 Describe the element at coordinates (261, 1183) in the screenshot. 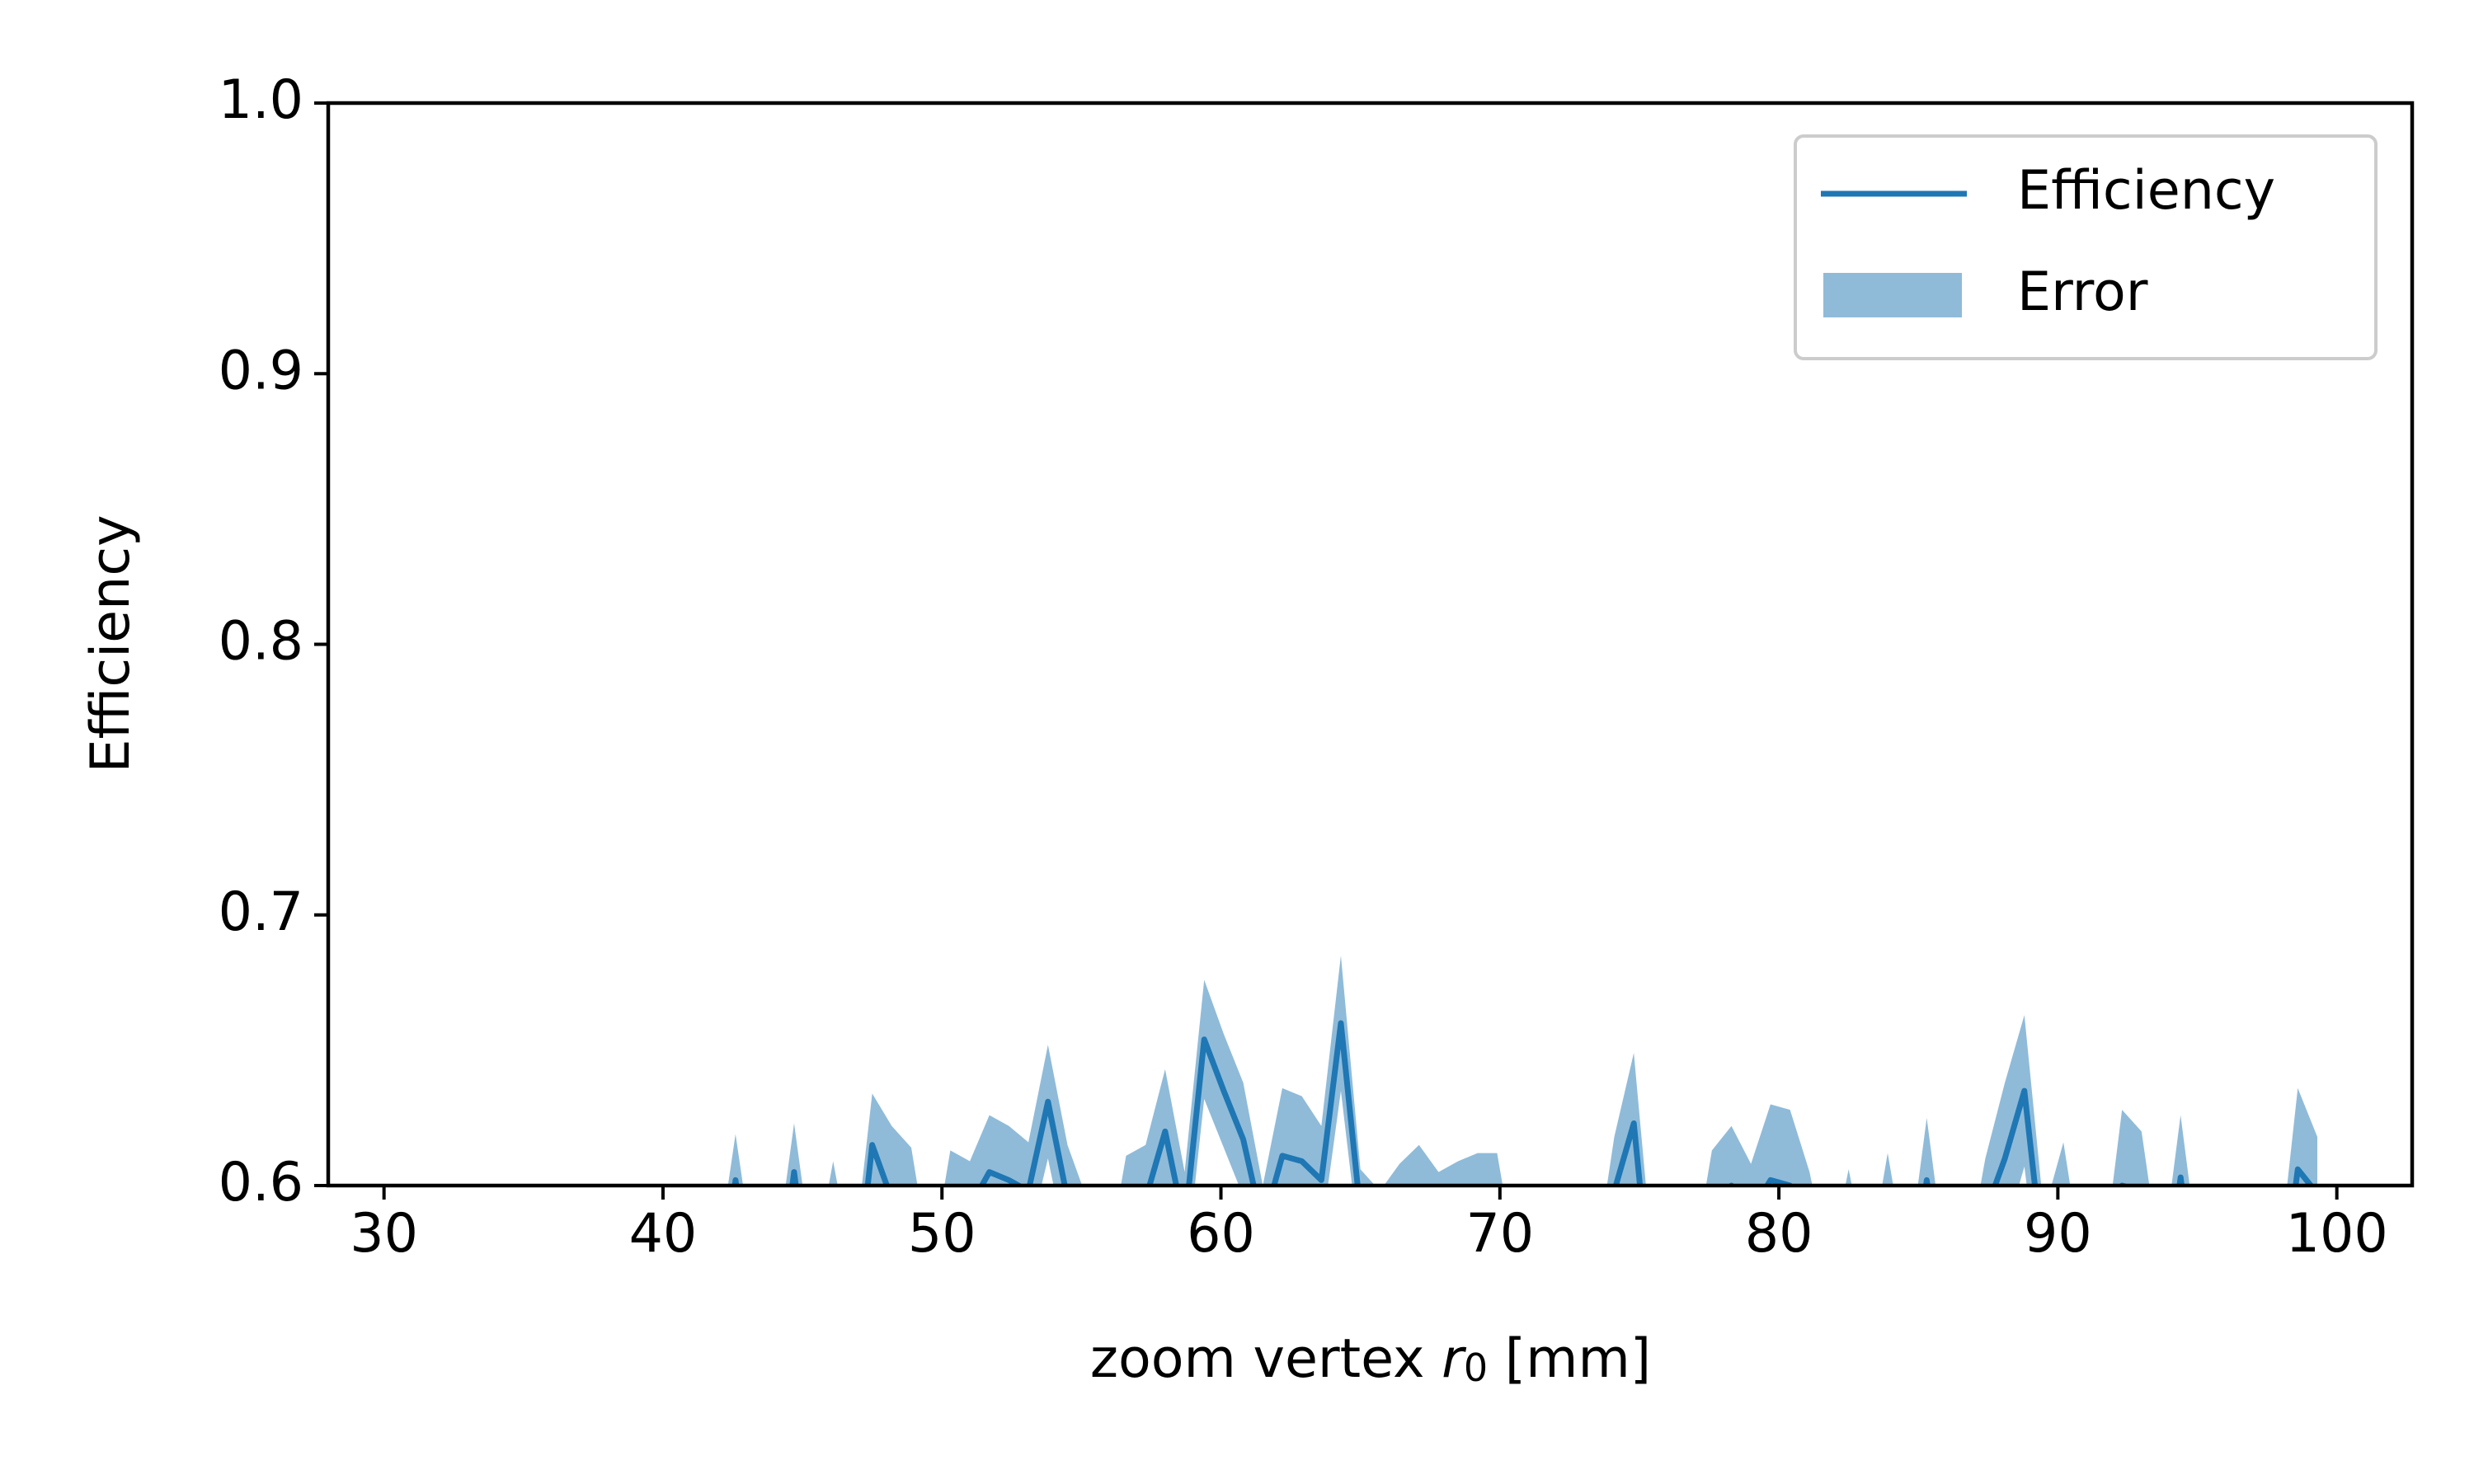

I see `y-tick-label: 0.6` at that location.